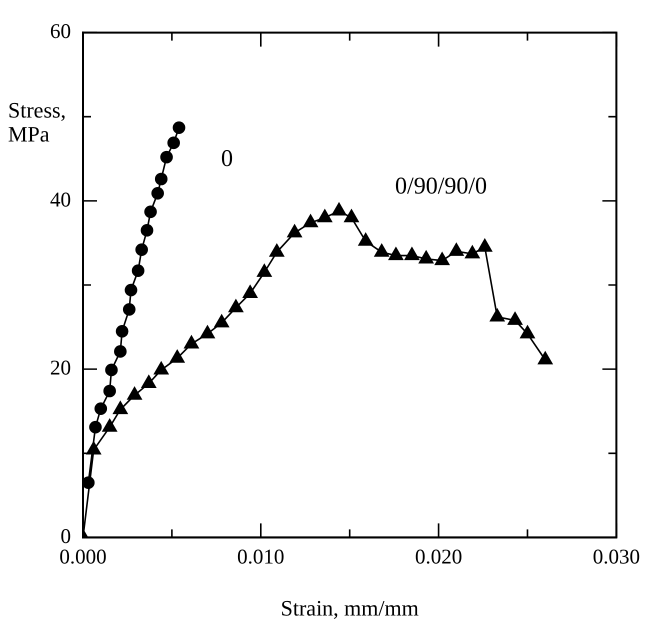 Image resolution: width=656 pixels, height=639 pixels. Describe the element at coordinates (60, 368) in the screenshot. I see `y-tick-label: 20` at that location.